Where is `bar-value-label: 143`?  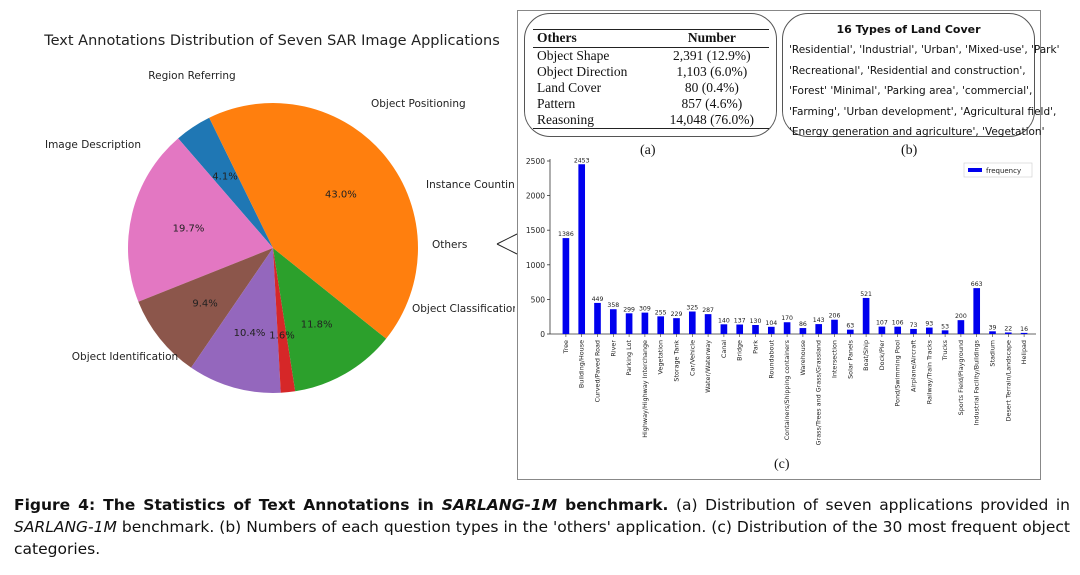 bar-value-label: 143 is located at coordinates (819, 320).